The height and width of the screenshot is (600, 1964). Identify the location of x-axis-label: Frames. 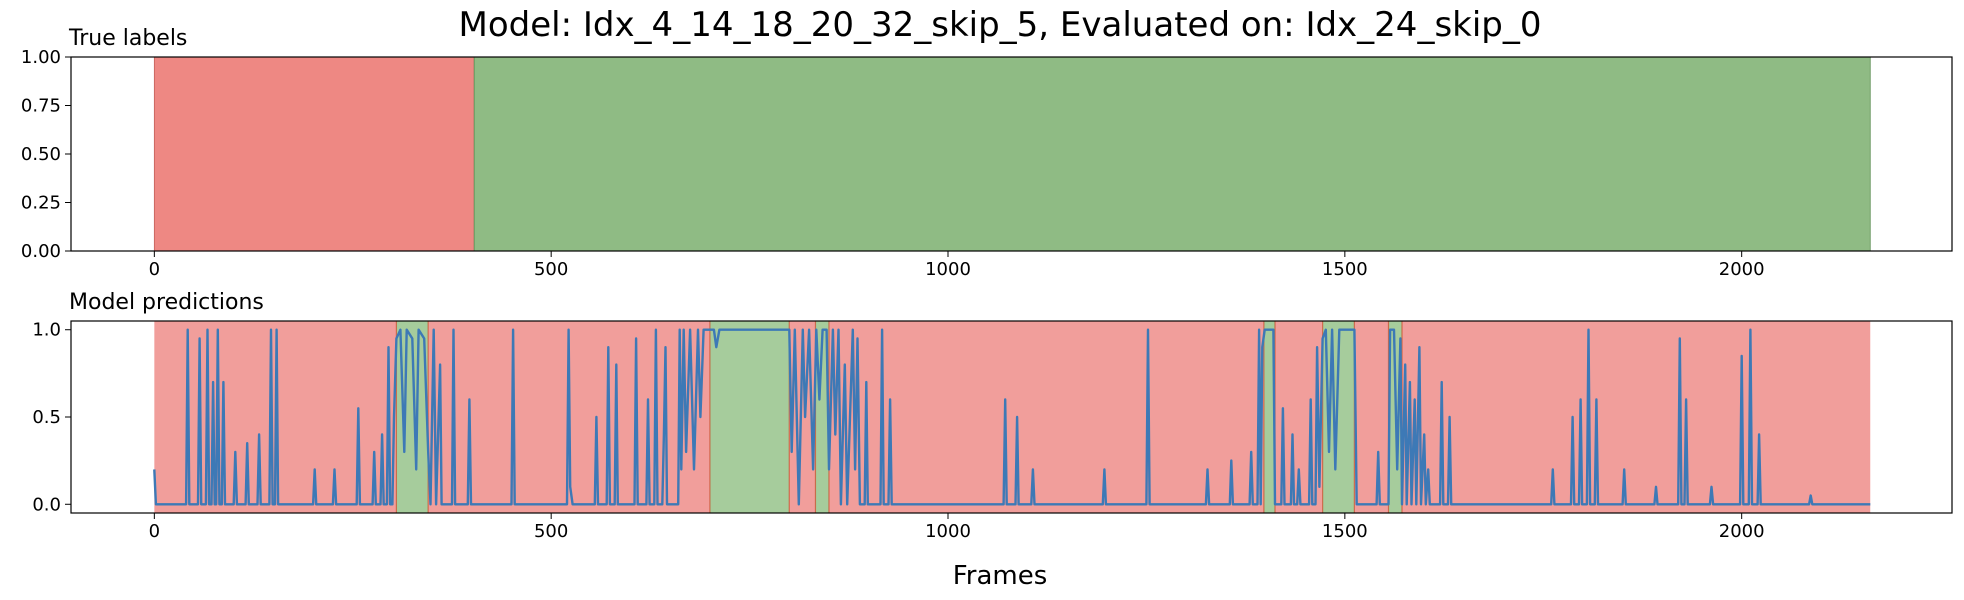
(1000, 576).